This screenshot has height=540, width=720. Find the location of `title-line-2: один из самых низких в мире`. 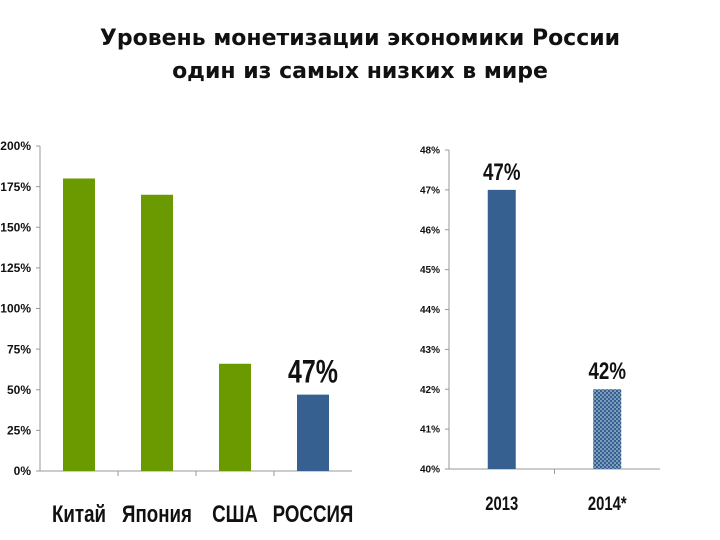

title-line-2: один из самых низких в мире is located at coordinates (360, 71).